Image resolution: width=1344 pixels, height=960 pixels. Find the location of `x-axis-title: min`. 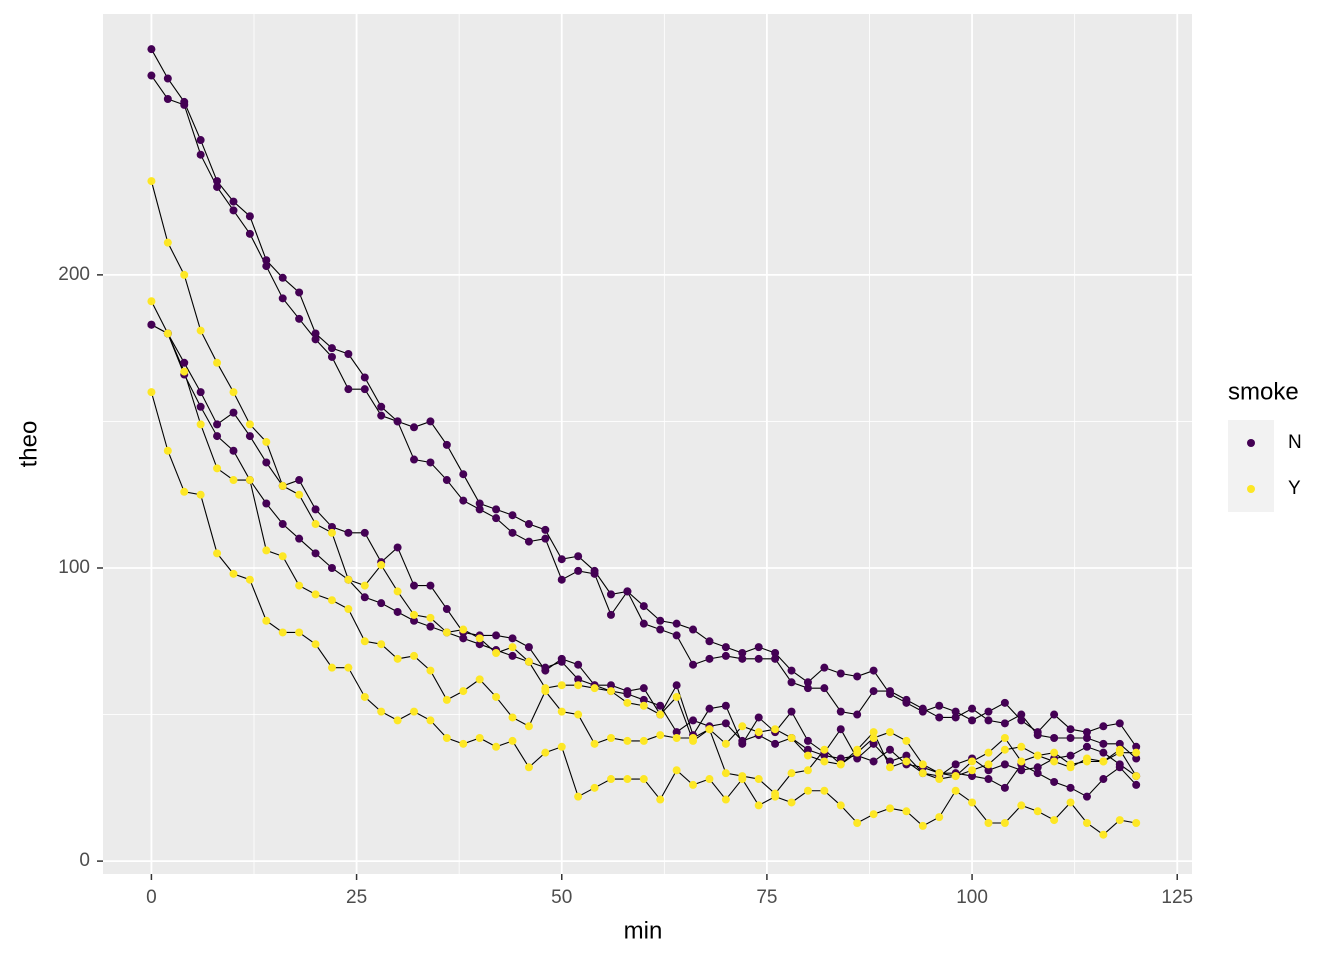

x-axis-title: min is located at coordinates (643, 930).